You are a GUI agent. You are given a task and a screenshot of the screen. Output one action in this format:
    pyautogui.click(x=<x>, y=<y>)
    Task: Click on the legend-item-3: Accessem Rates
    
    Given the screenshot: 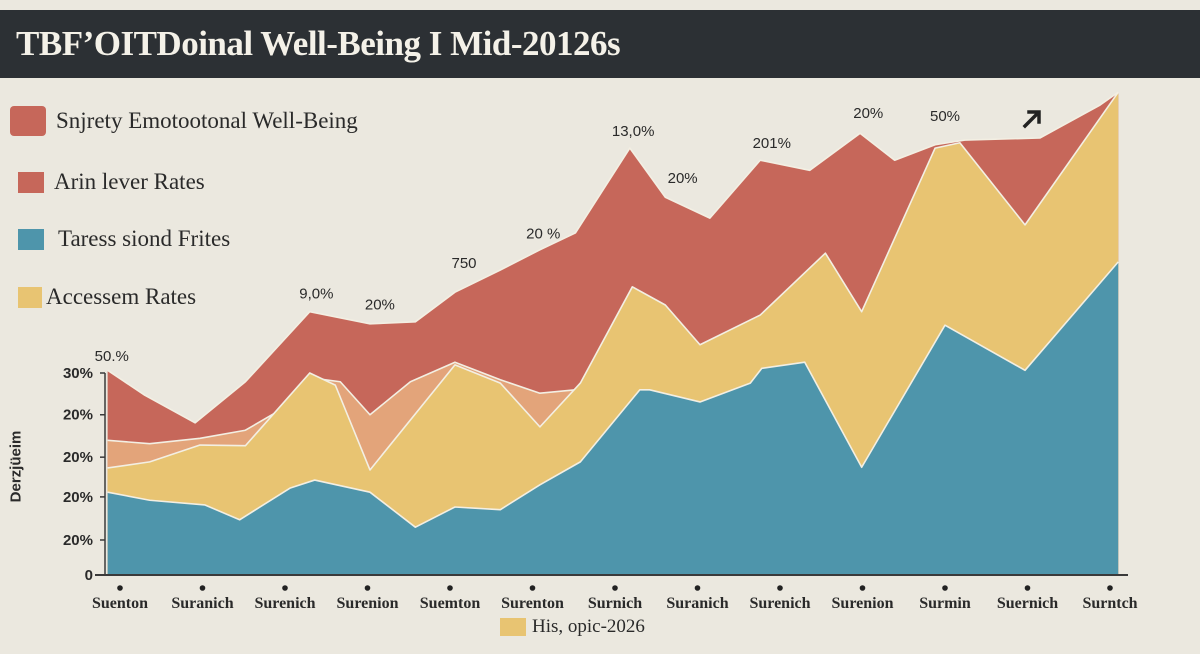 What is the action you would take?
    pyautogui.click(x=107, y=297)
    